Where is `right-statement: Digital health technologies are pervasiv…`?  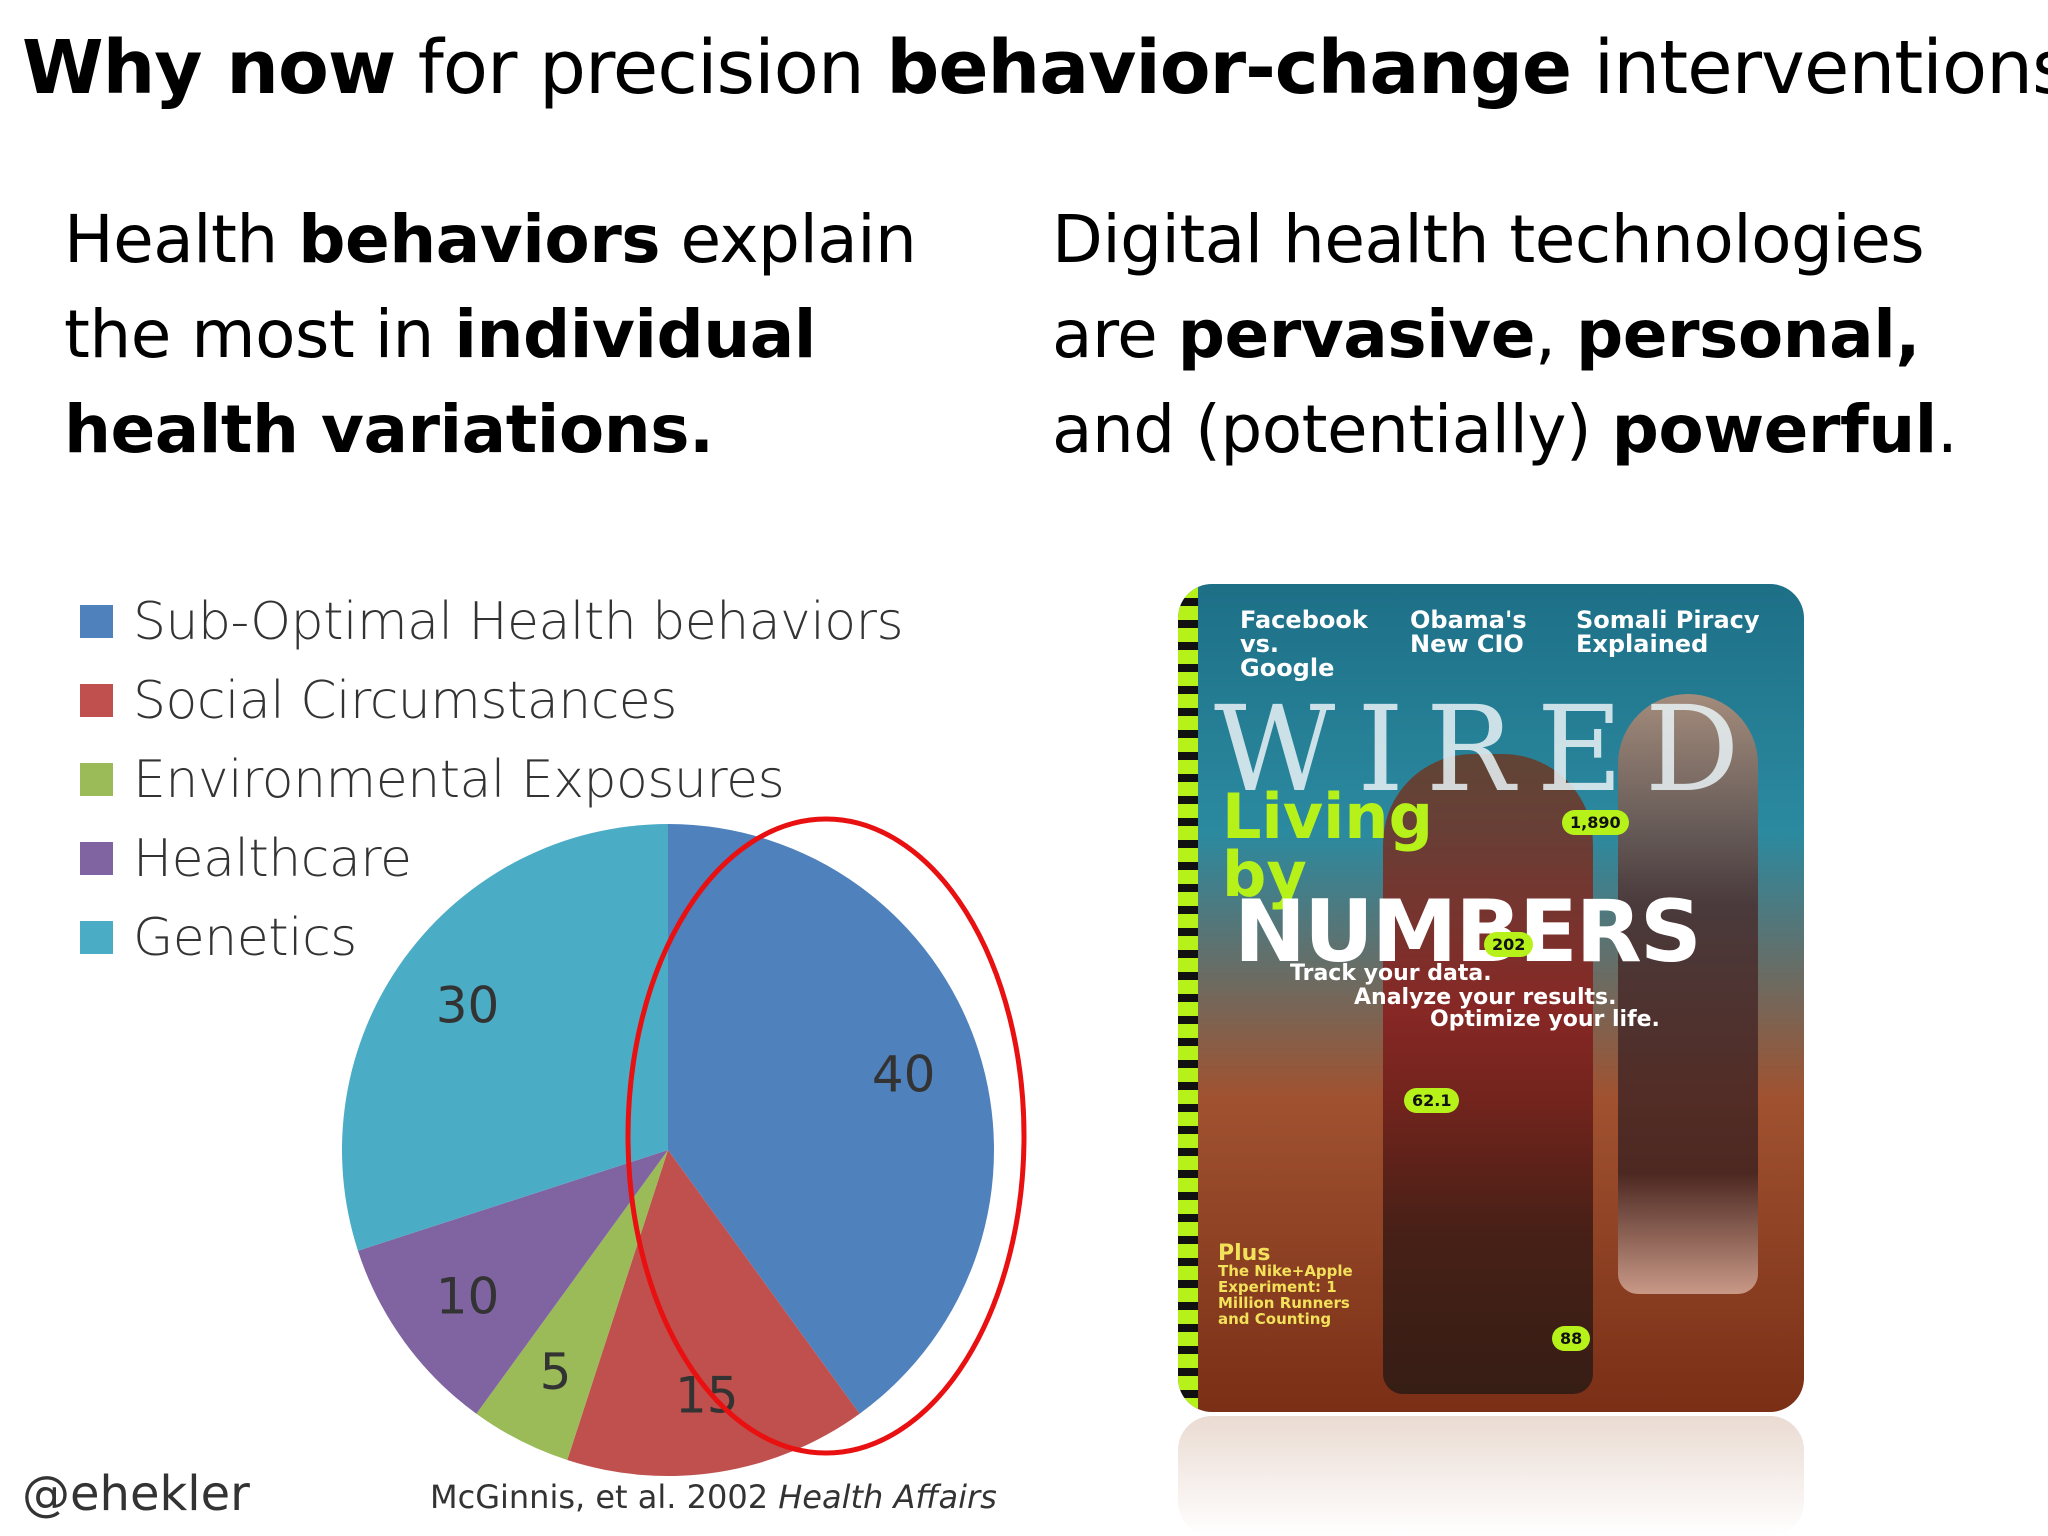 right-statement: Digital health technologies are pervasiv… is located at coordinates (1547, 334).